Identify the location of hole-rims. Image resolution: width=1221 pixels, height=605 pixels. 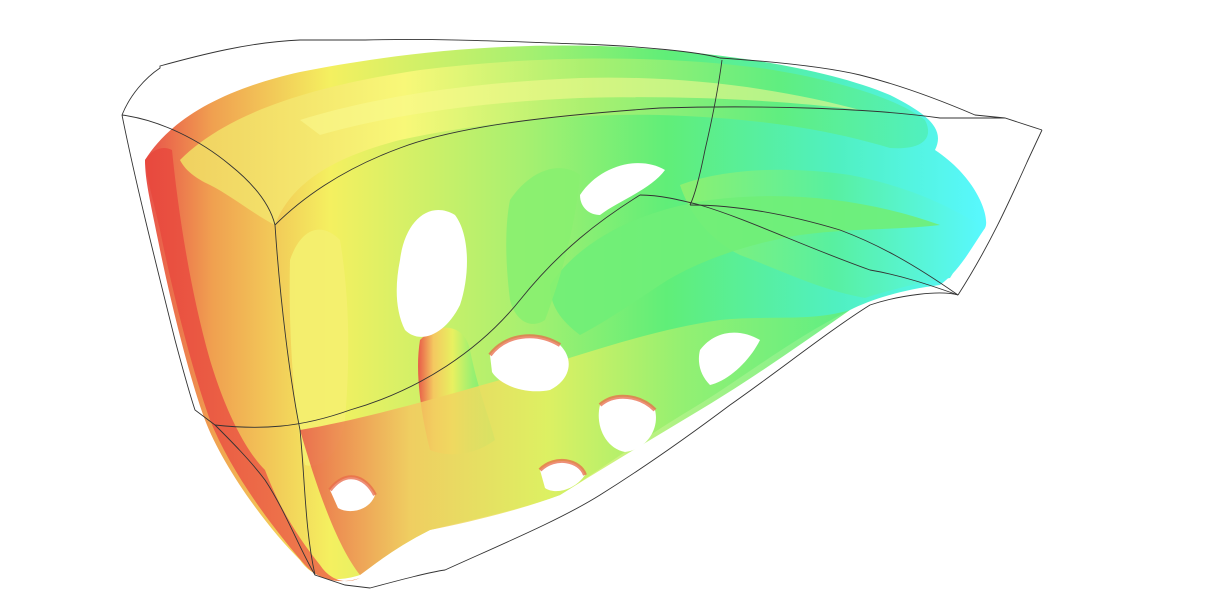
(492, 415).